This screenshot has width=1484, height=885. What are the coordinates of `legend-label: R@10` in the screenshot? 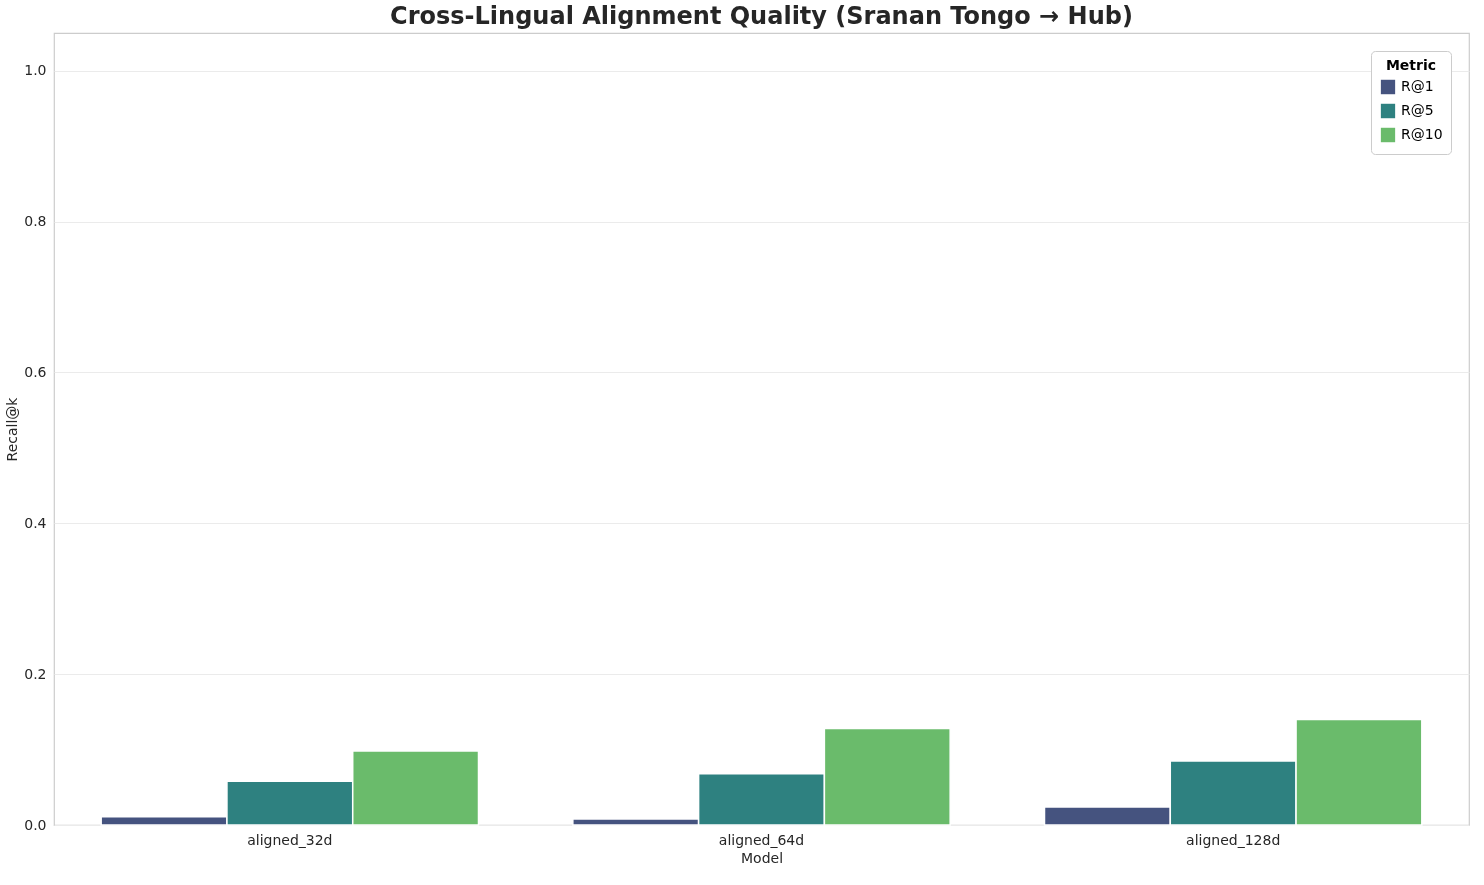 It's located at (1422, 134).